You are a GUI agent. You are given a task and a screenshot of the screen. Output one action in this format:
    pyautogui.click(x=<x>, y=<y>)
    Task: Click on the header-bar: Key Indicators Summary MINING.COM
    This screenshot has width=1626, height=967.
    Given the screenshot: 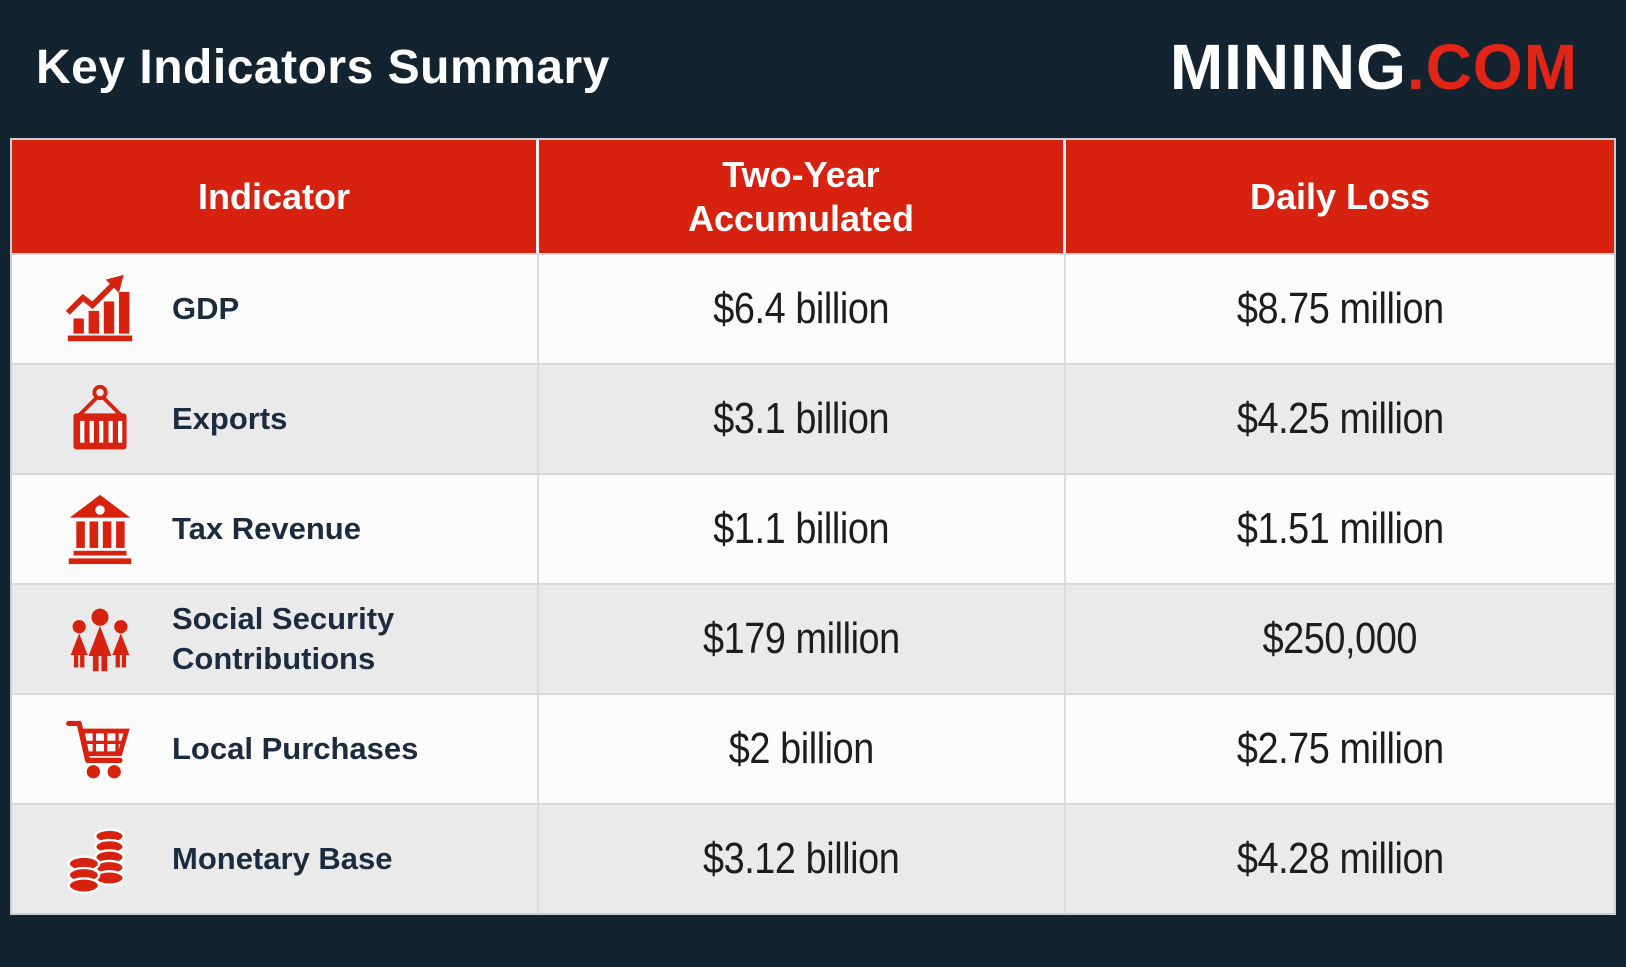 What is the action you would take?
    pyautogui.click(x=813, y=64)
    